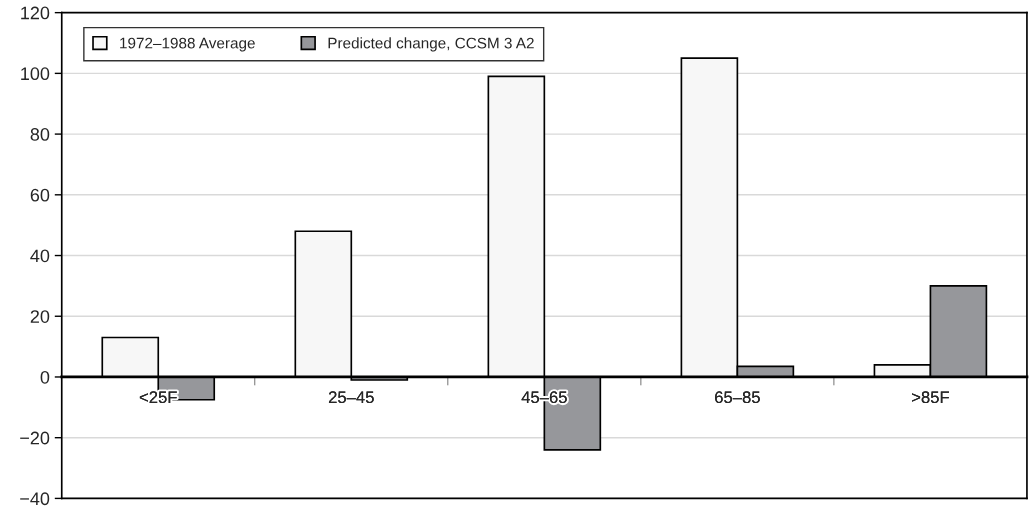 The height and width of the screenshot is (506, 1029). Describe the element at coordinates (187, 44) in the screenshot. I see `legend-label: 1972–1988 Average` at that location.